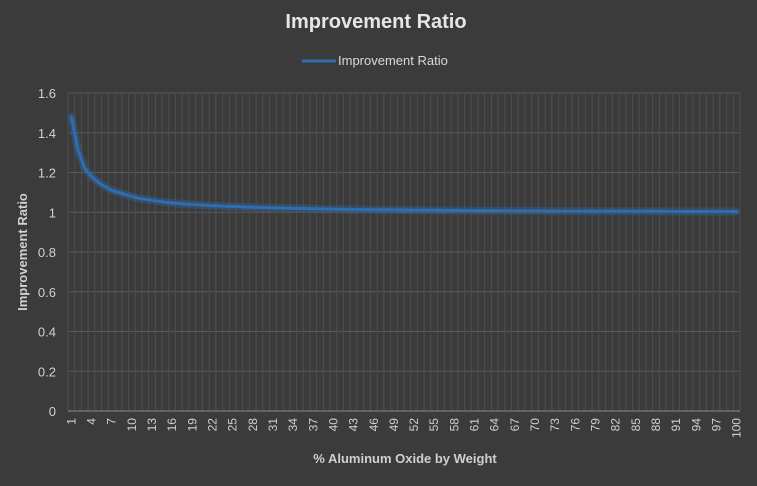  What do you see at coordinates (152, 425) in the screenshot?
I see `x-tick-label: 13` at bounding box center [152, 425].